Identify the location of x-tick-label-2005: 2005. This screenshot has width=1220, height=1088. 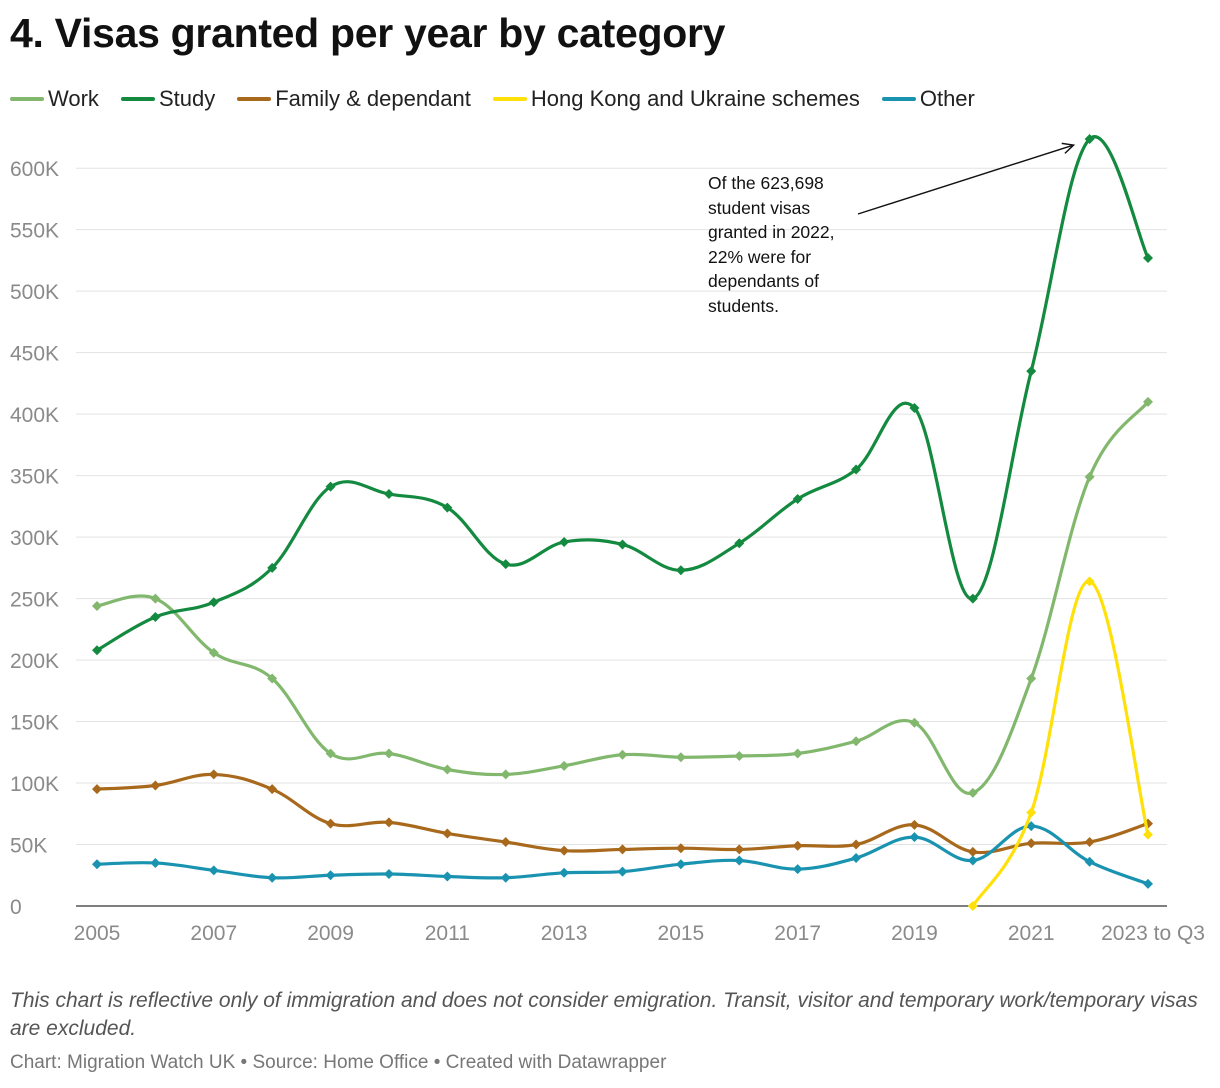
(97, 933).